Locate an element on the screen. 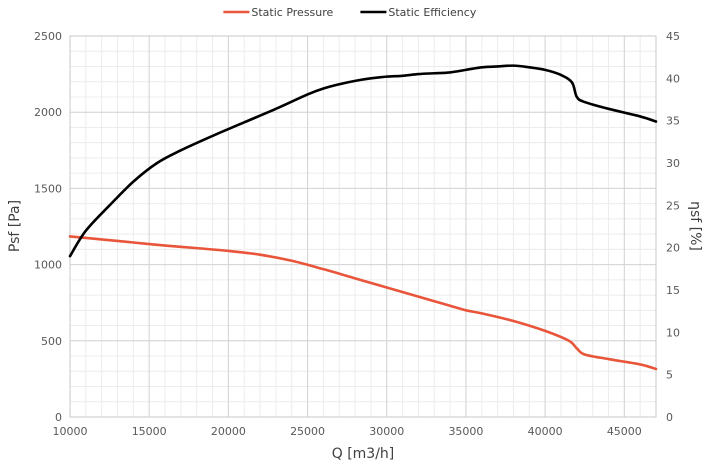 The width and height of the screenshot is (704, 468). x-tick-label: 30000 is located at coordinates (386, 431).